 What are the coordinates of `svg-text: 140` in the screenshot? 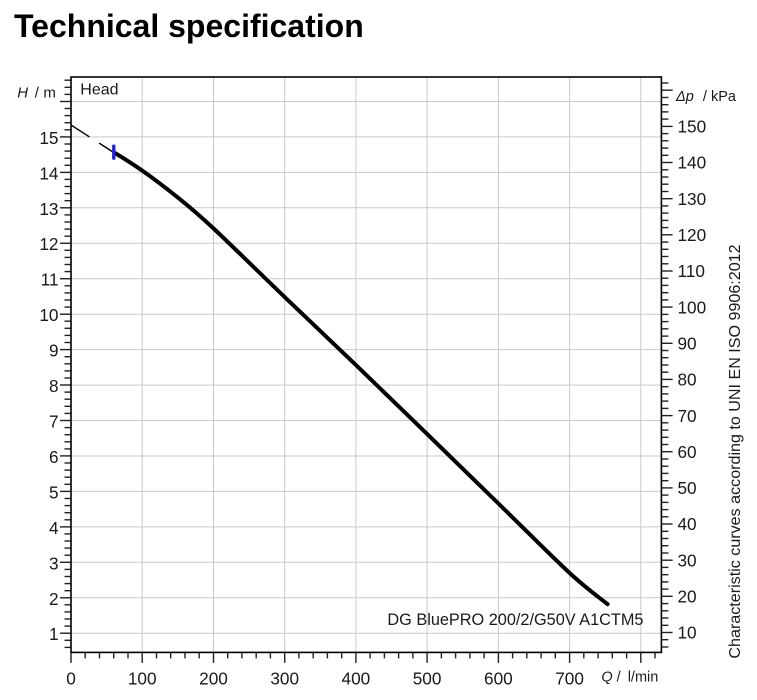 It's located at (692, 163).